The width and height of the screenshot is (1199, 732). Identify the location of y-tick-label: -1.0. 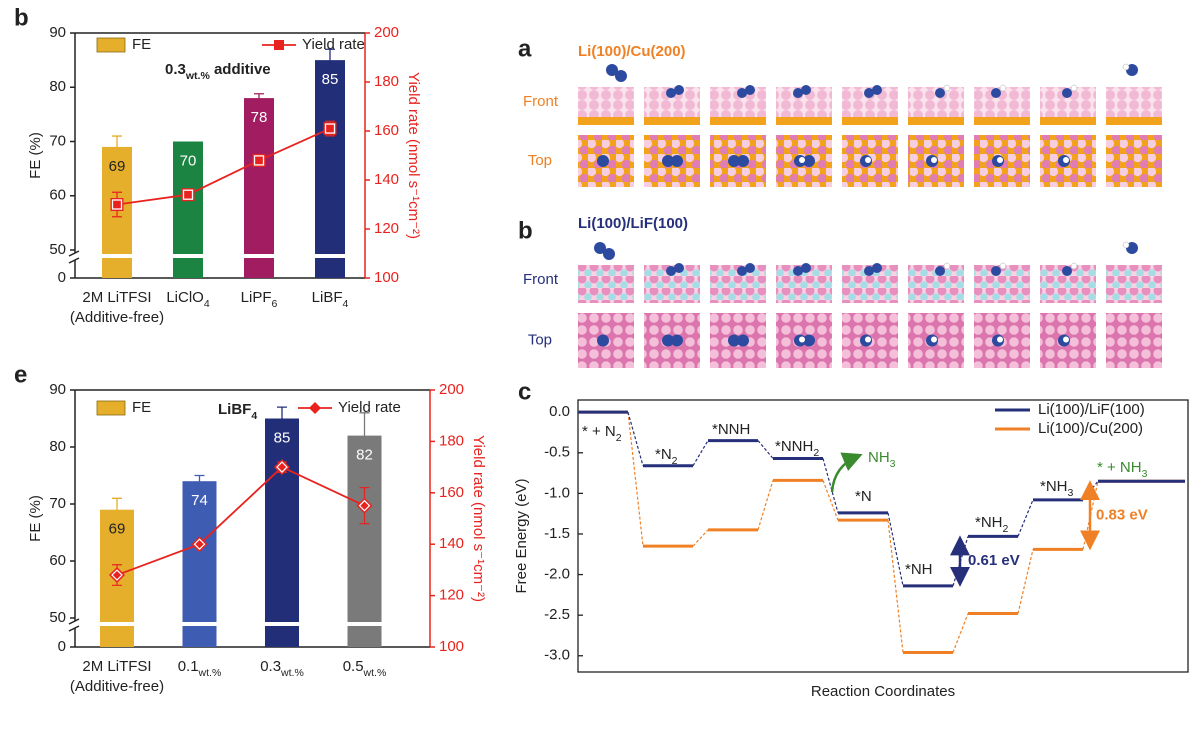
(557, 492).